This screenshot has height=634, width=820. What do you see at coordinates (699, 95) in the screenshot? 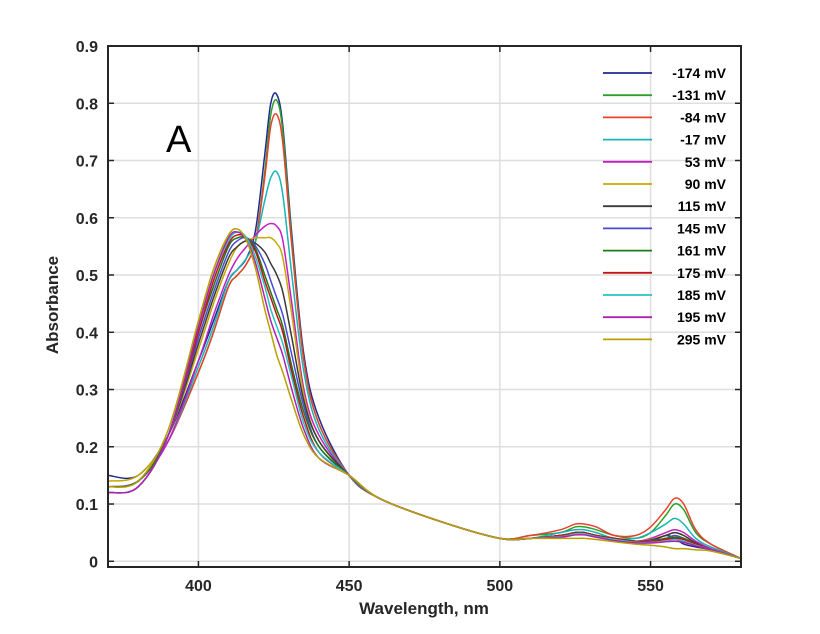
I see `legend-label-1: -131 mV` at bounding box center [699, 95].